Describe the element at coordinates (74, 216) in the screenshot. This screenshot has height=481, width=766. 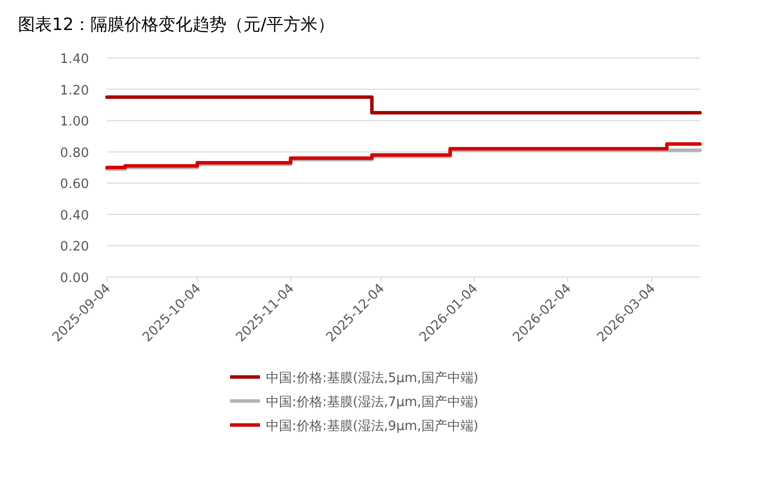
I see `y-tick-label: 0.40` at that location.